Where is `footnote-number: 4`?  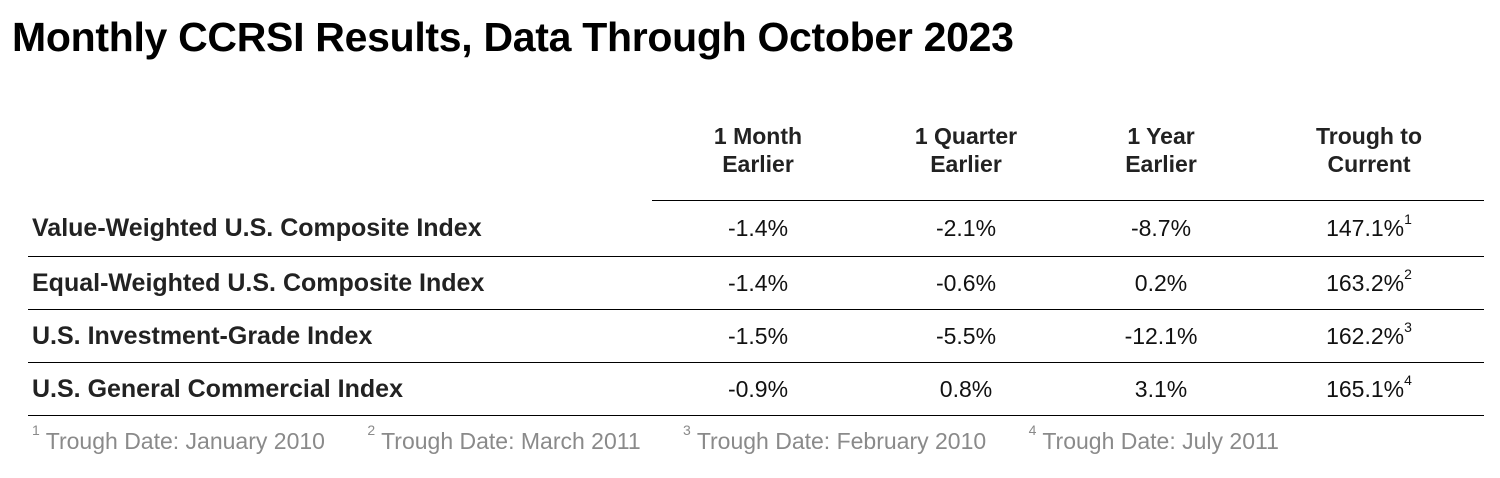 footnote-number: 4 is located at coordinates (1032, 430).